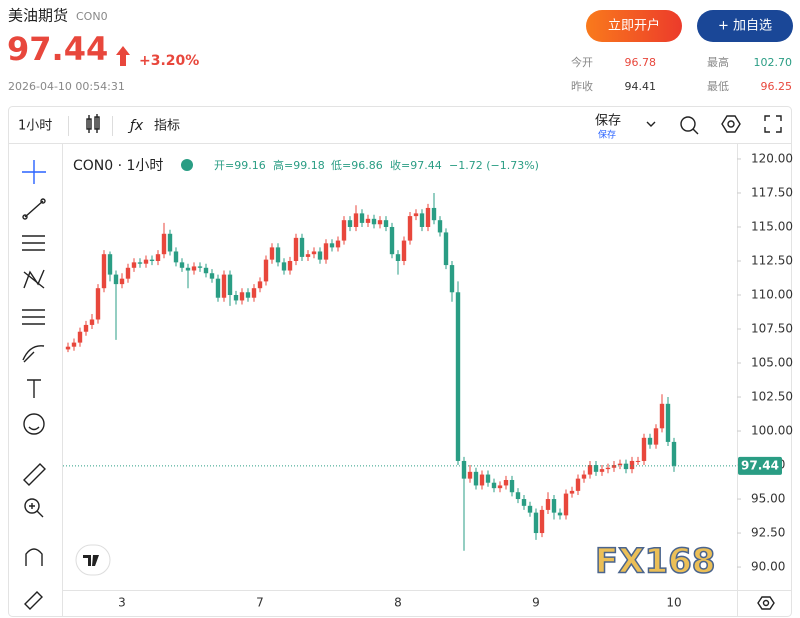  I want to click on price: 97.44, so click(57, 49).